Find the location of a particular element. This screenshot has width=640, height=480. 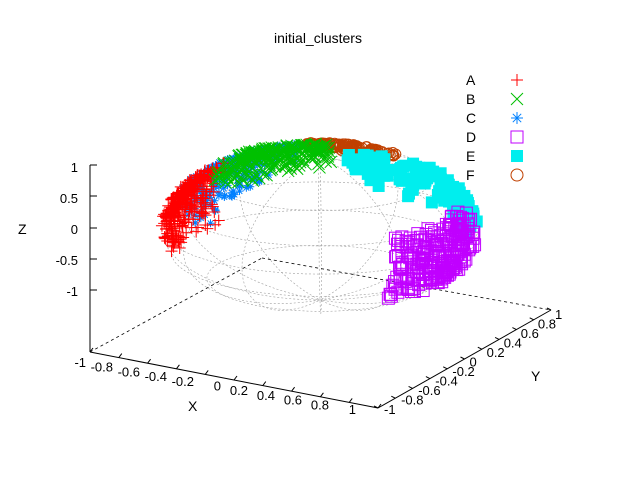

z-tick-1: 1 is located at coordinates (74, 167).